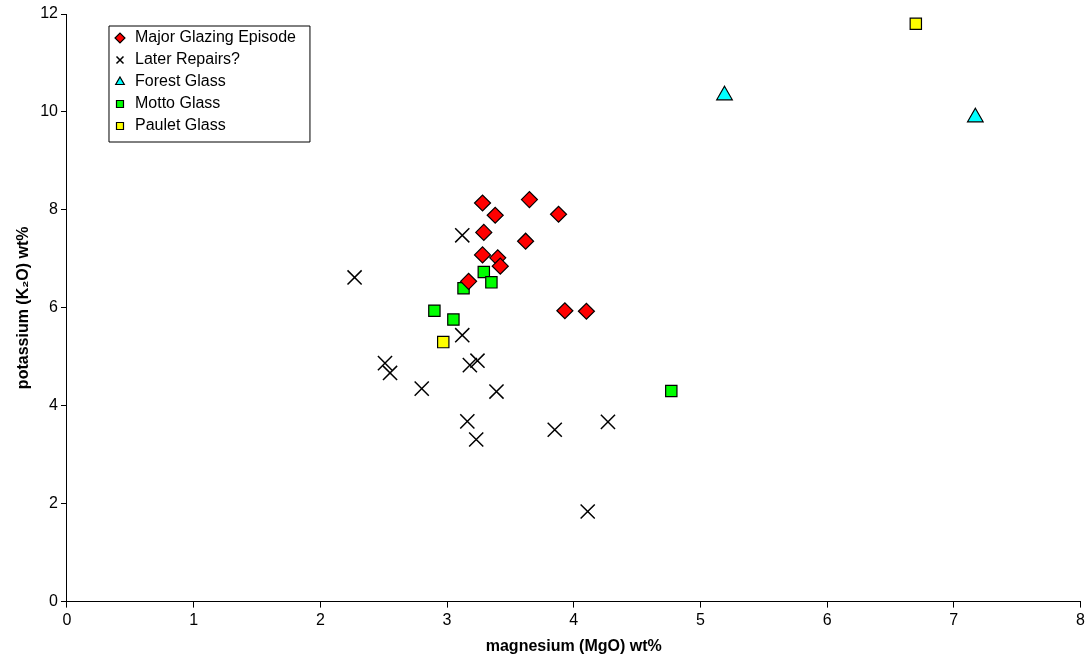  What do you see at coordinates (54, 503) in the screenshot?
I see `y-tick-label: 2` at bounding box center [54, 503].